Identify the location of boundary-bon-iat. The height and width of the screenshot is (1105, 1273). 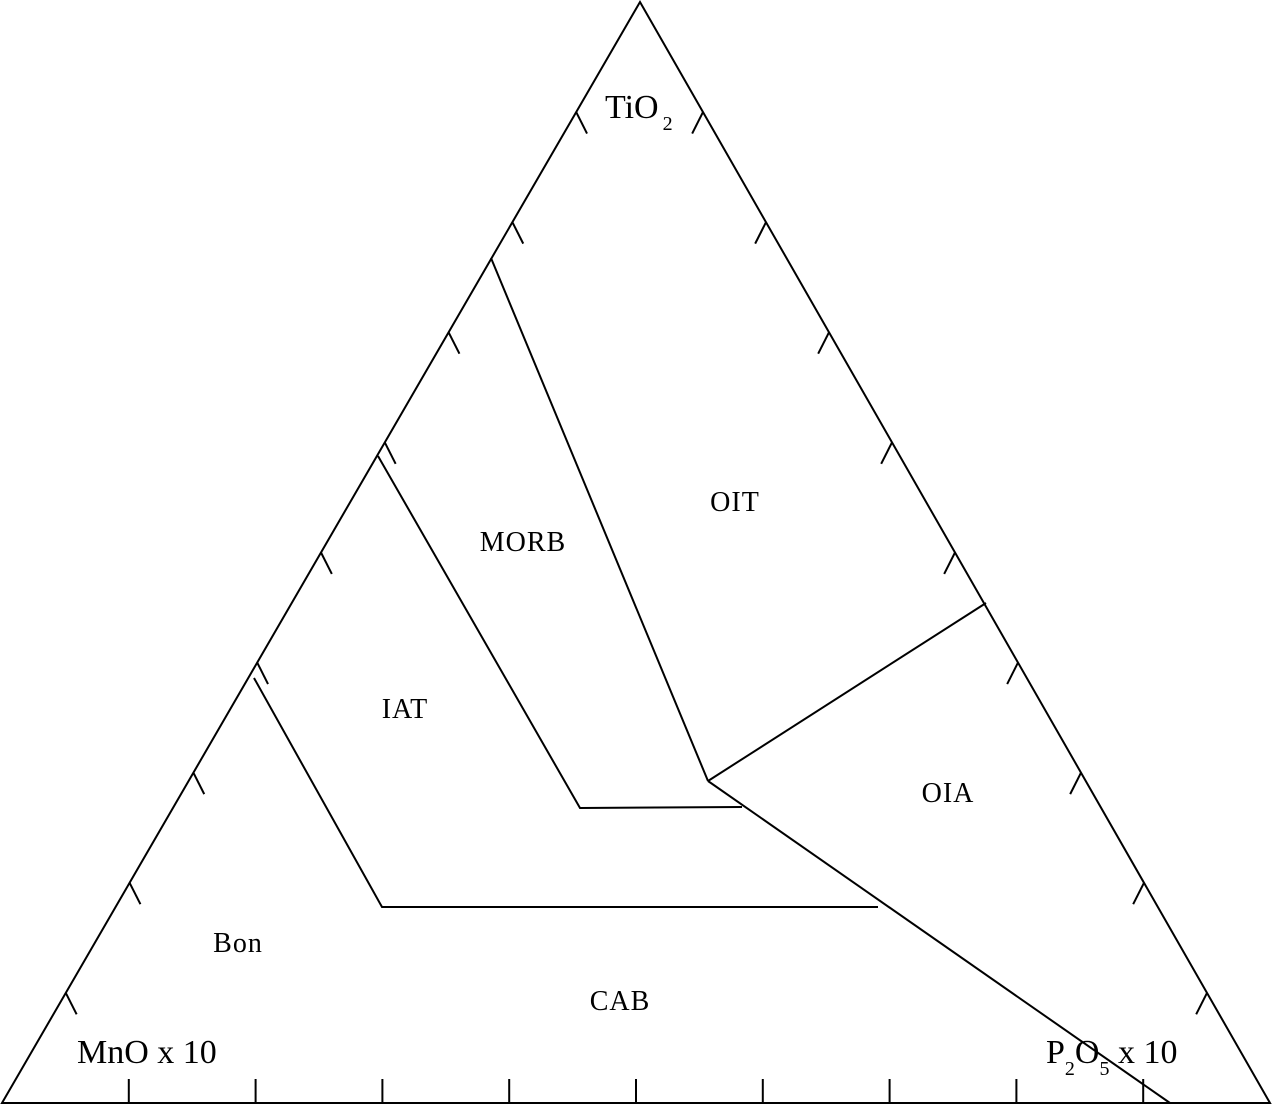
(565, 792).